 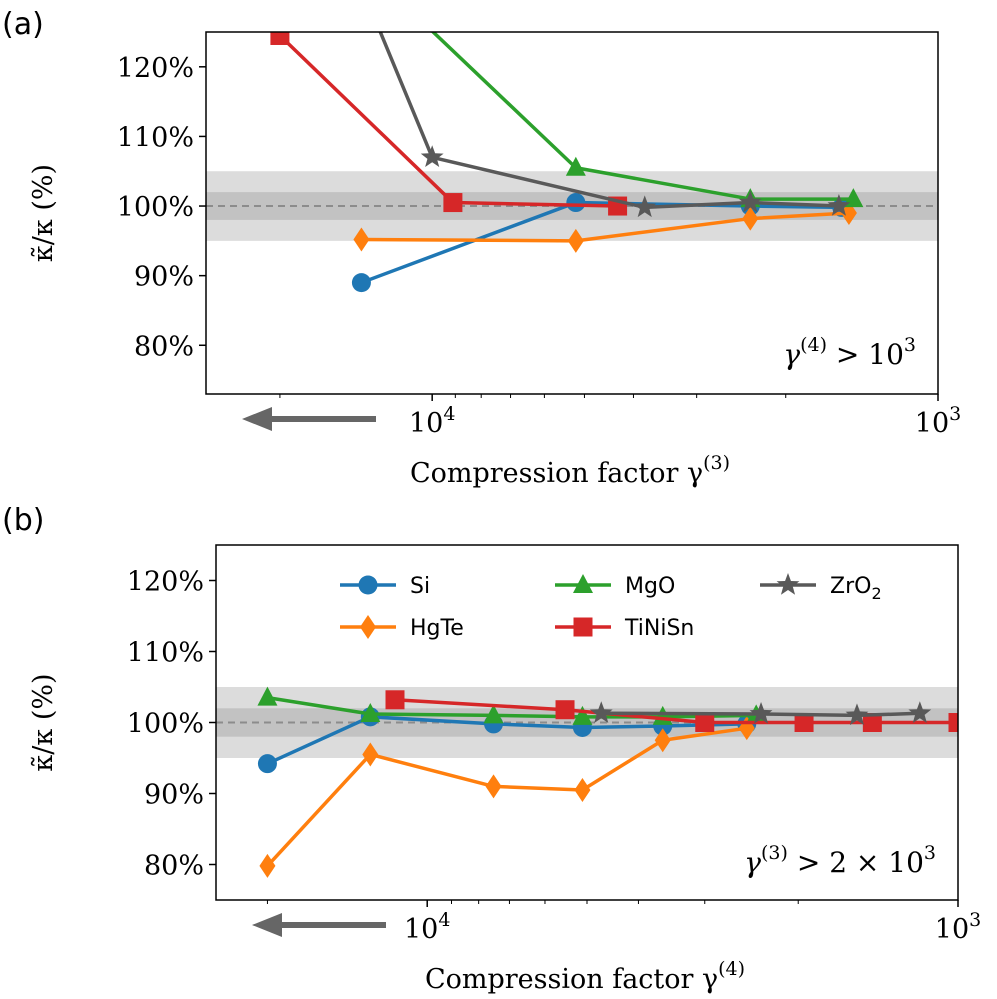 I want to click on legend-label-hgte: HgTe, so click(x=437, y=628).